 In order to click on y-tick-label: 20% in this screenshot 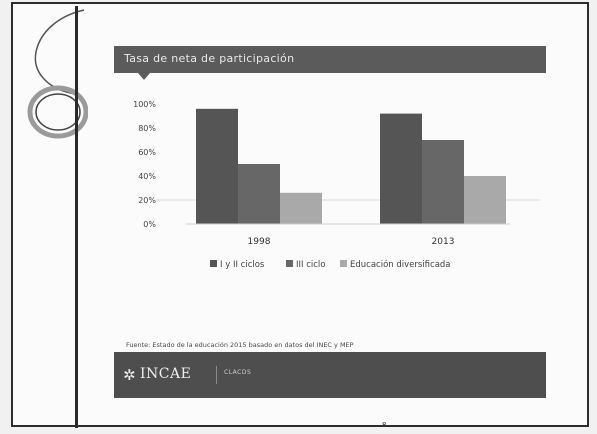, I will do `click(147, 200)`.